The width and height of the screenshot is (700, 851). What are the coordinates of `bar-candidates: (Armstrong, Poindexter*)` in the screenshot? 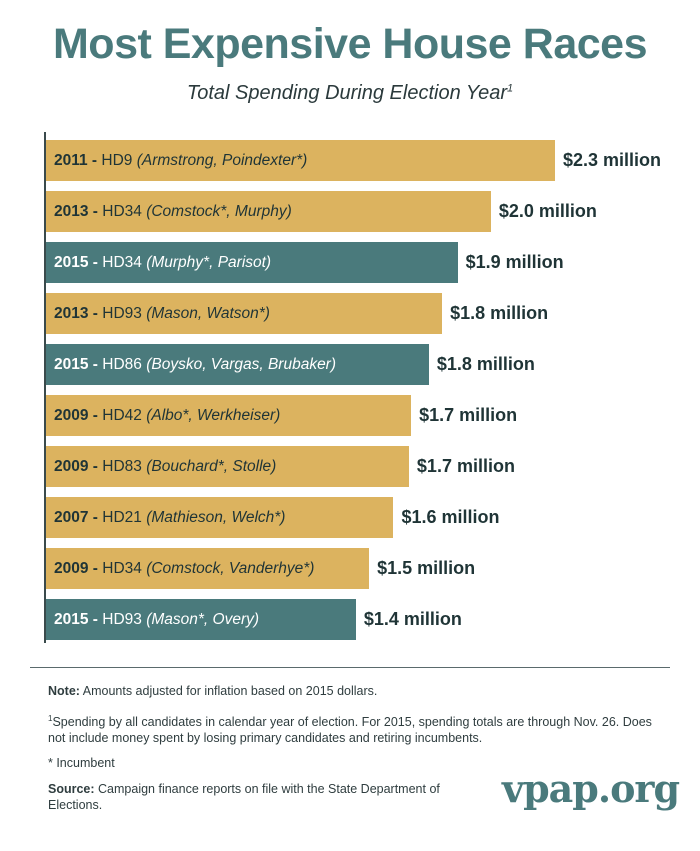 It's located at (222, 160).